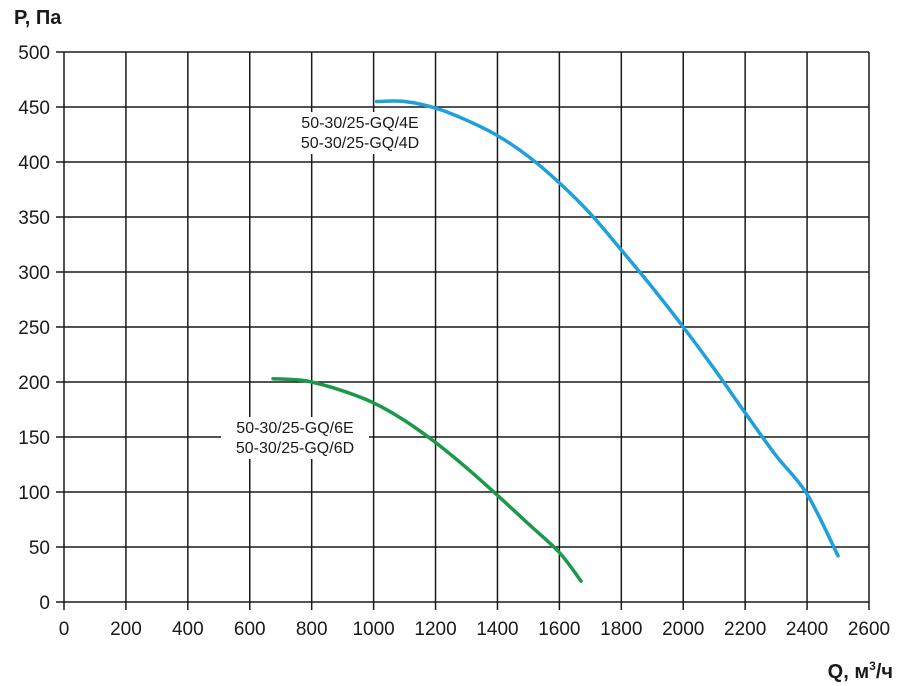 This screenshot has height=686, width=900. I want to click on y-tick-label: 350, so click(34, 218).